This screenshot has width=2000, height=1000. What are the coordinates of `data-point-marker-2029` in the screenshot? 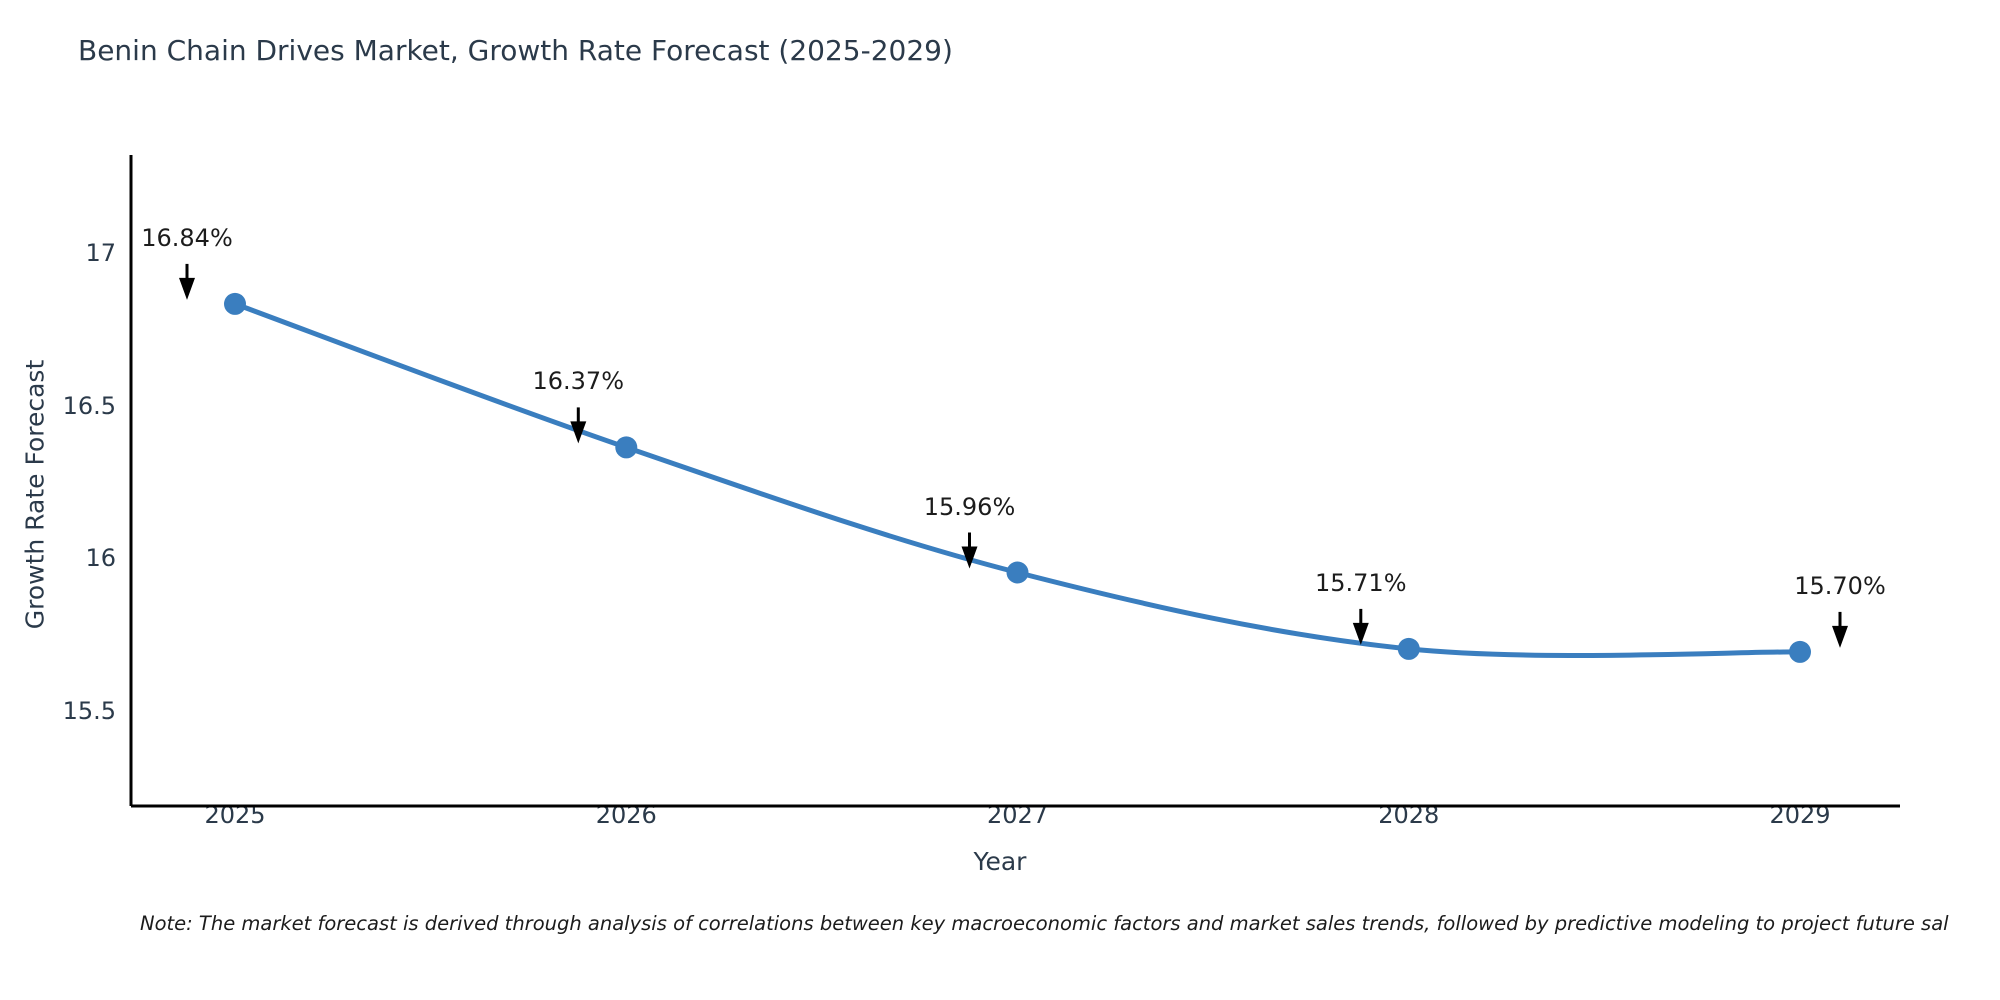 It's located at (1800, 651).